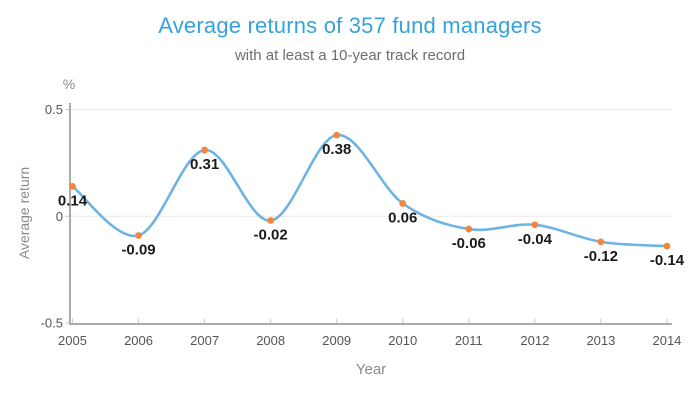 The width and height of the screenshot is (700, 400). What do you see at coordinates (59, 216) in the screenshot?
I see `y-tick-label: 0` at bounding box center [59, 216].